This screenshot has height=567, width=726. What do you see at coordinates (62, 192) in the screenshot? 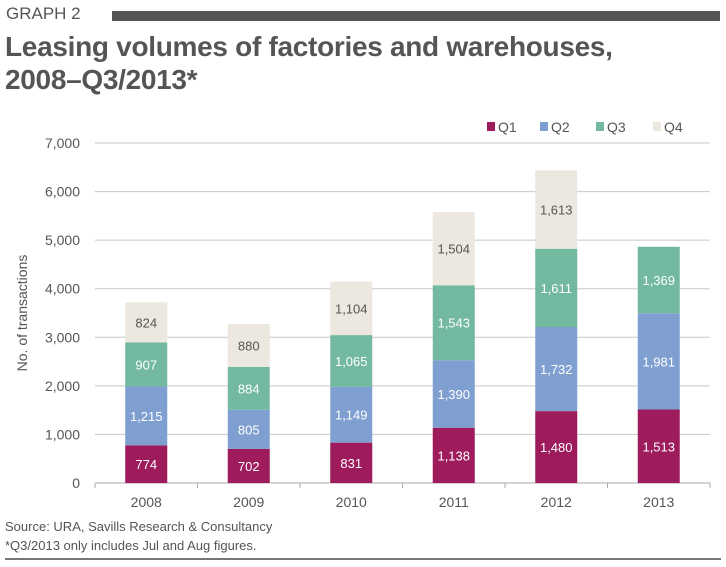
I see `y-tick-label: 6,000` at bounding box center [62, 192].